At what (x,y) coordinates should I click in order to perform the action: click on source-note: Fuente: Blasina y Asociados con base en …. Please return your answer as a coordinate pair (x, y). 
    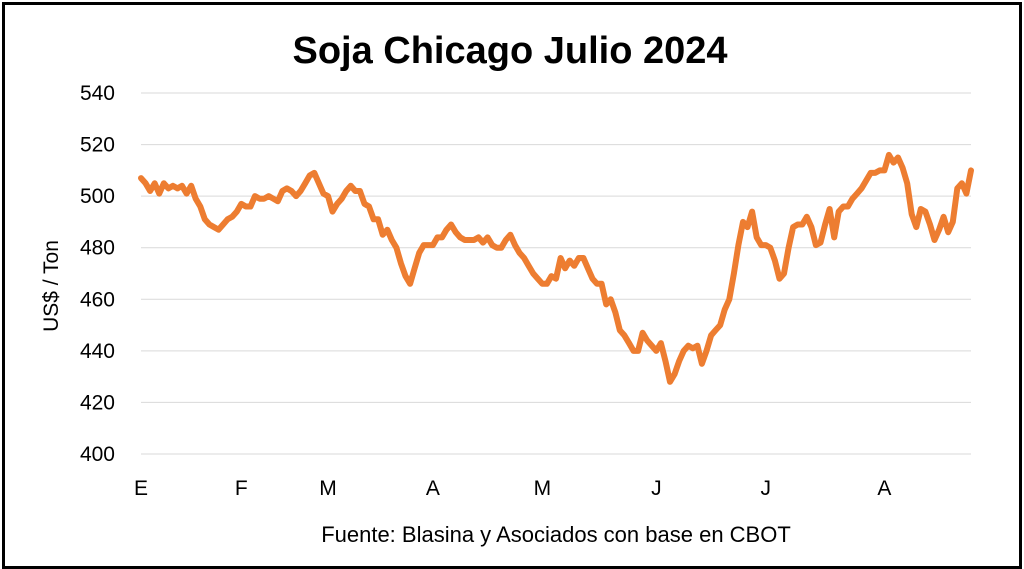
    Looking at the image, I should click on (556, 534).